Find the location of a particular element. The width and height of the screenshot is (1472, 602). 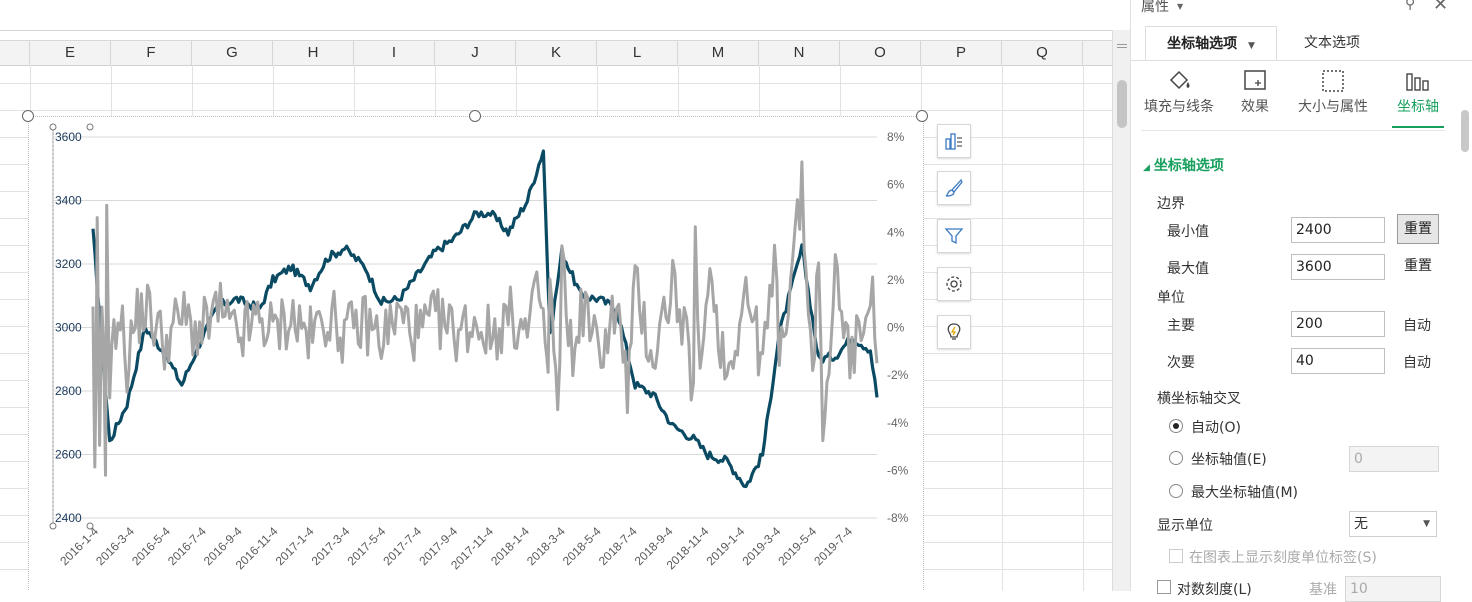

column-header-e: E is located at coordinates (70, 53).